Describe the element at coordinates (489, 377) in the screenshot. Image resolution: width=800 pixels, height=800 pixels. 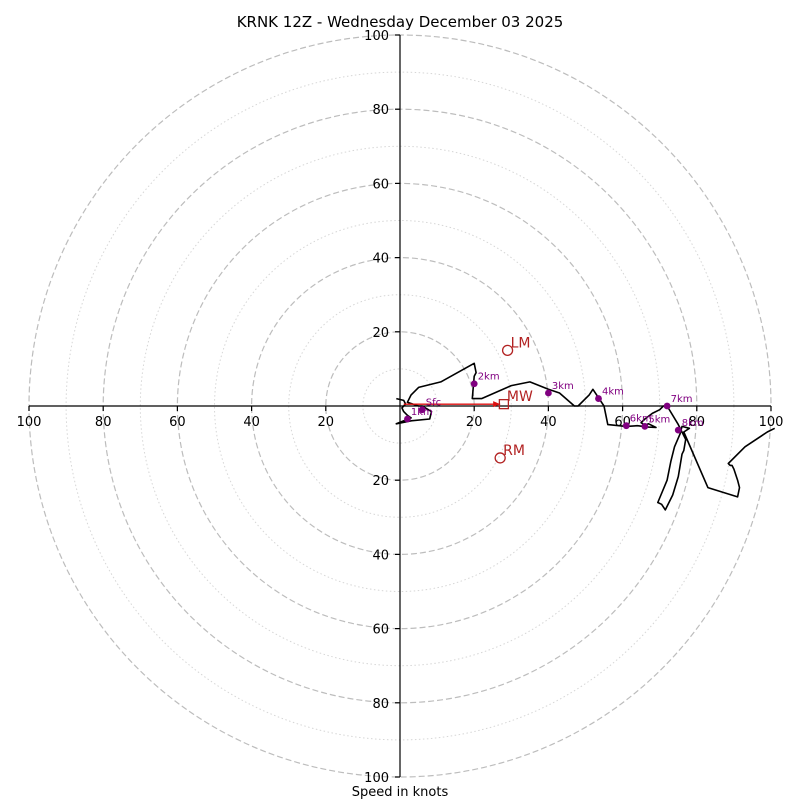
I see `height-label-2km: 2km` at that location.